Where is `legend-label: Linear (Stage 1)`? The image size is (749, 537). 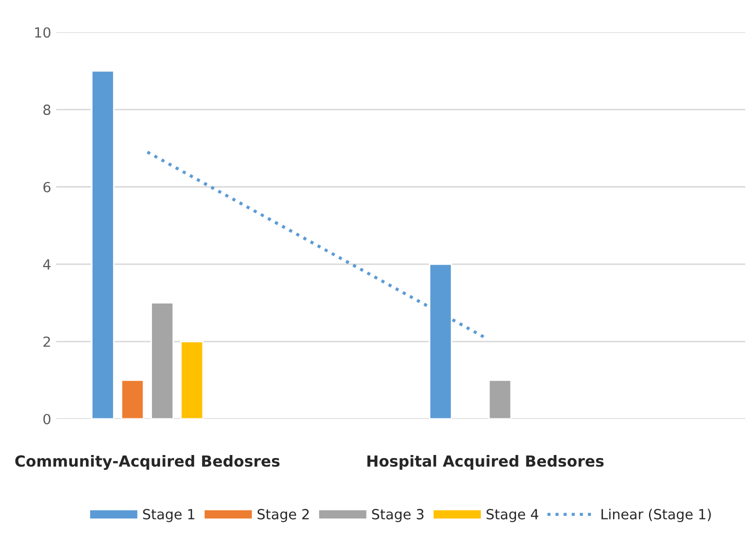
legend-label: Linear (Stage 1) is located at coordinates (656, 515).